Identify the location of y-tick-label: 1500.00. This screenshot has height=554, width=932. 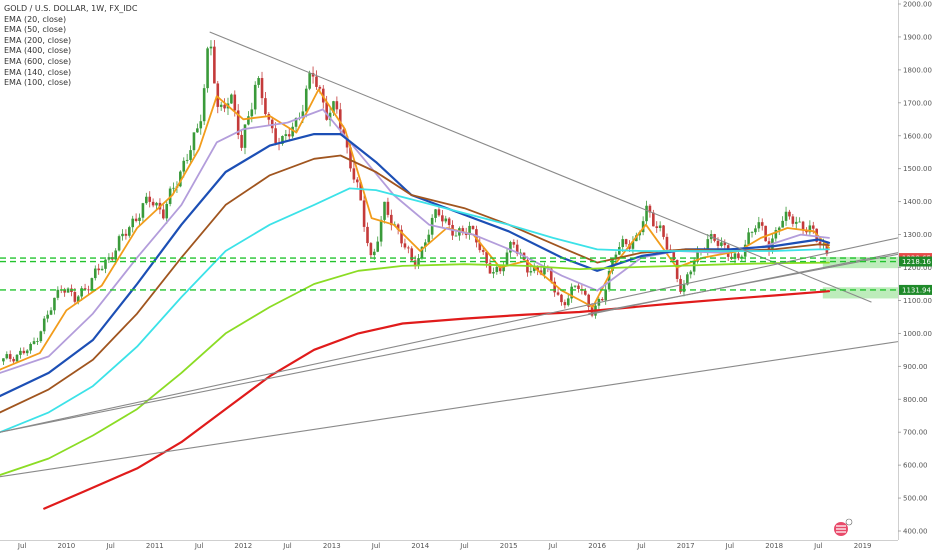
(917, 169).